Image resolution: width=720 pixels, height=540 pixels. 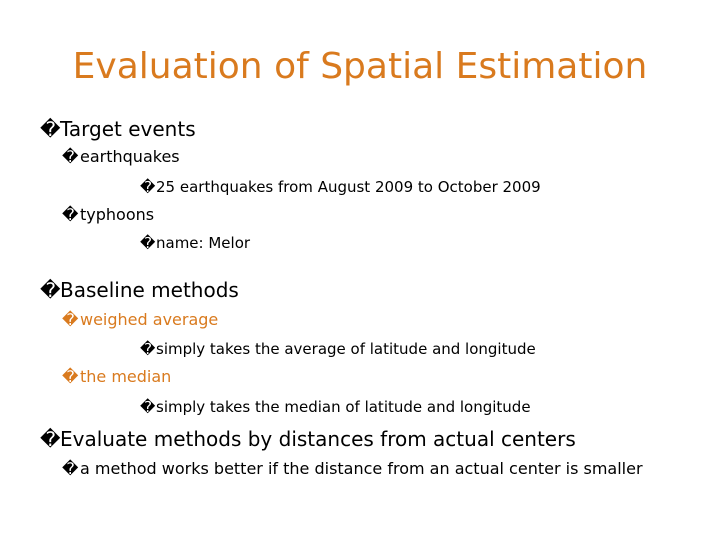 I want to click on bullet-level1: �Target events, so click(x=118, y=129).